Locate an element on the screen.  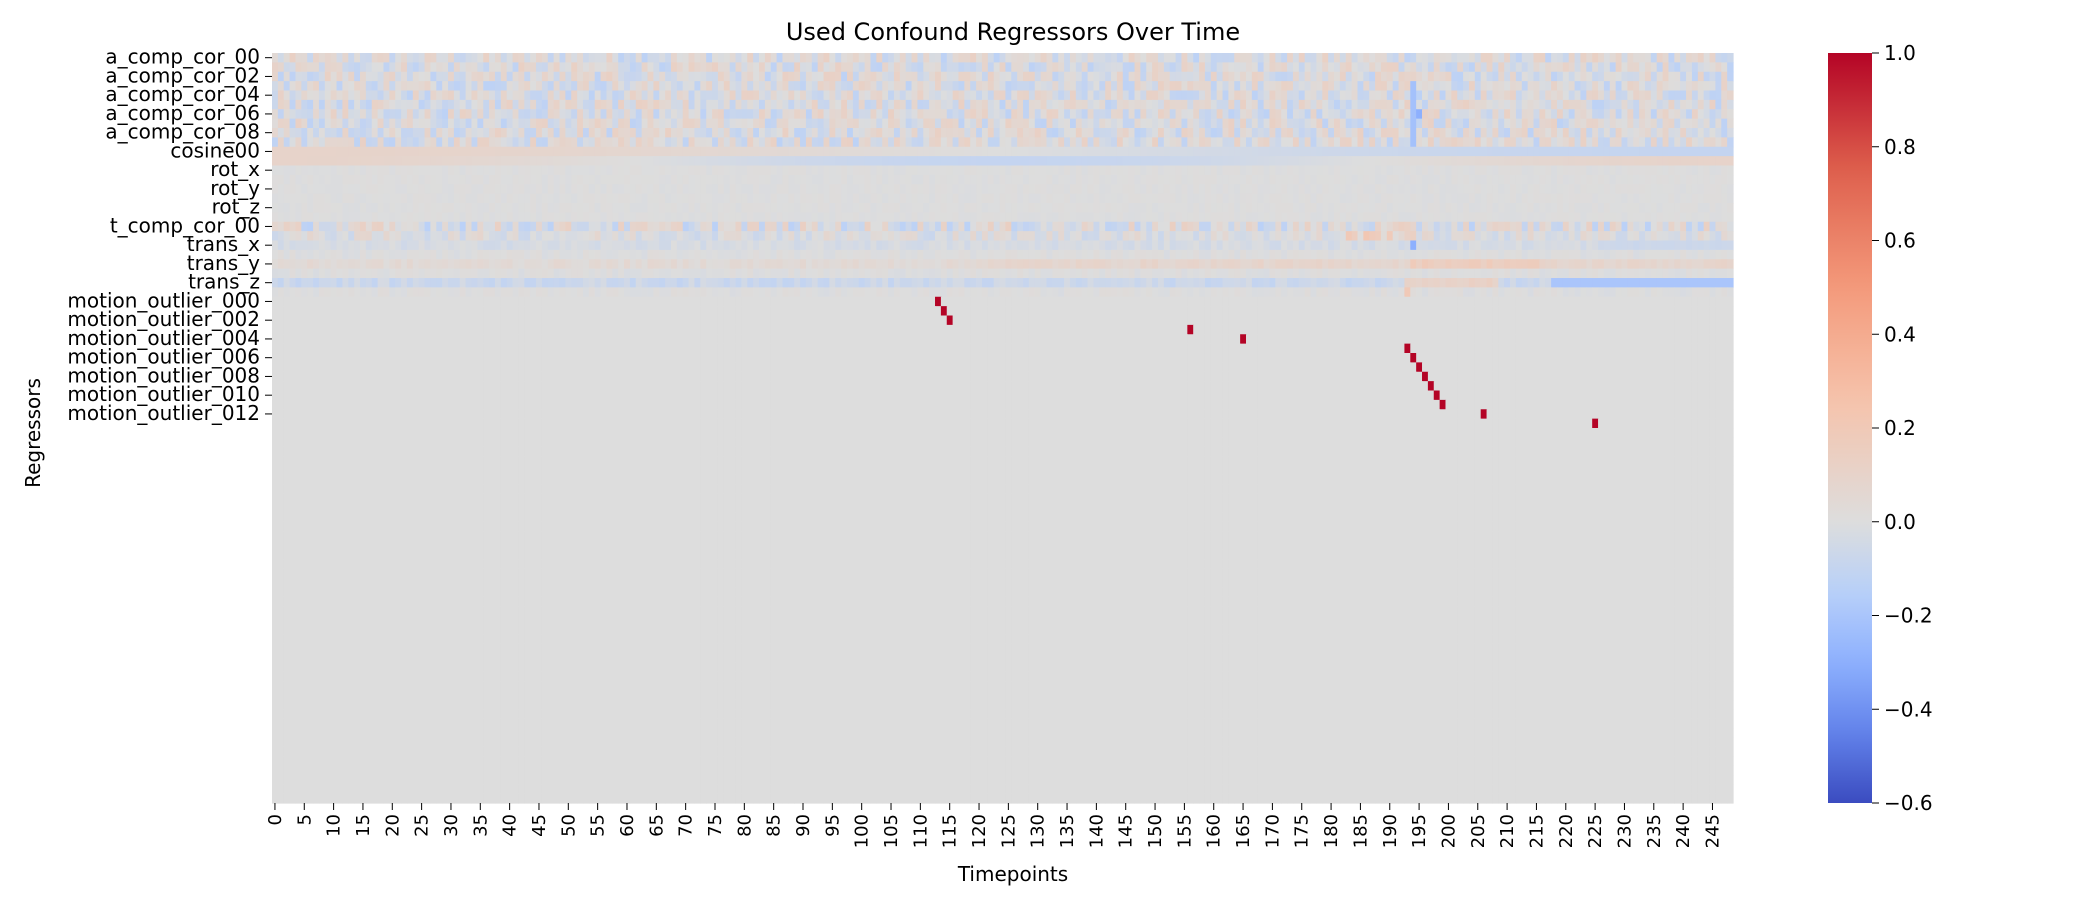
heatmap-cell-cosine00-t52 is located at coordinates (580, 151).